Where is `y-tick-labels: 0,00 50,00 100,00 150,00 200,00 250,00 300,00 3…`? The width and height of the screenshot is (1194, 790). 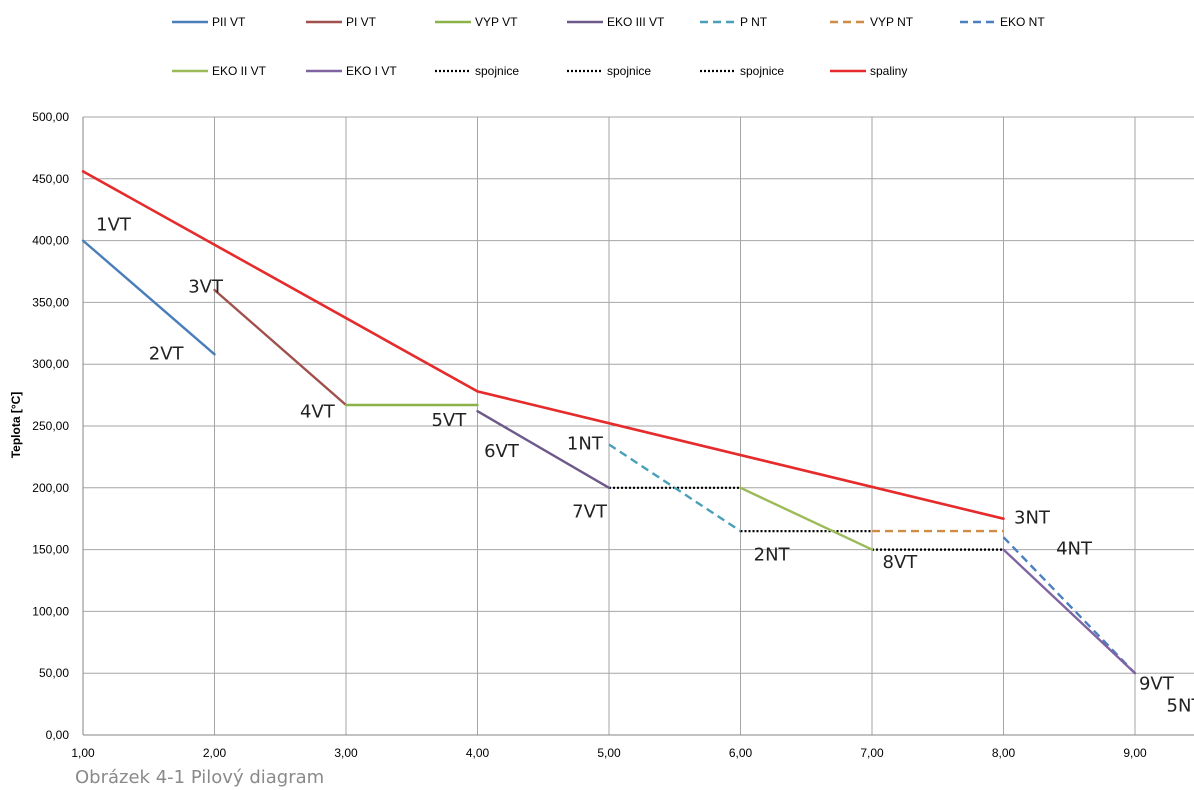 y-tick-labels: 0,00 50,00 100,00 150,00 200,00 250,00 300,00 3… is located at coordinates (50, 426).